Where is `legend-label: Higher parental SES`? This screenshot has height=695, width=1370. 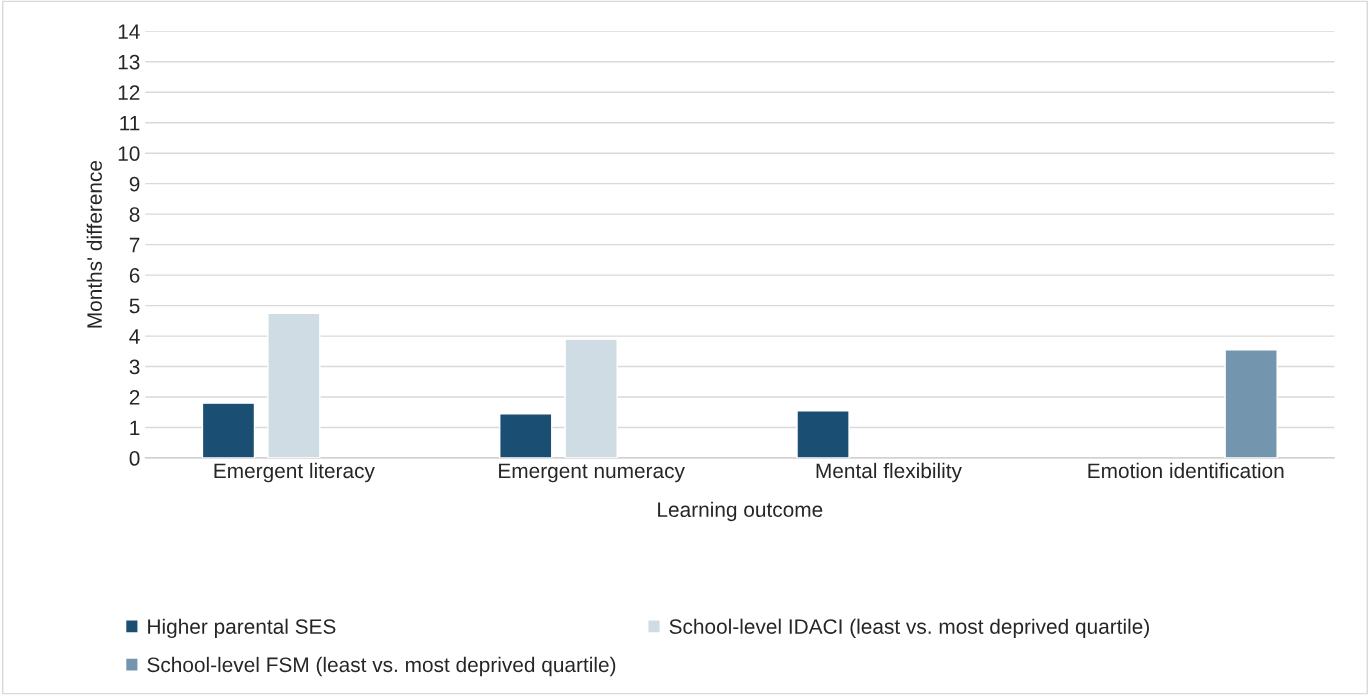
legend-label: Higher parental SES is located at coordinates (242, 628).